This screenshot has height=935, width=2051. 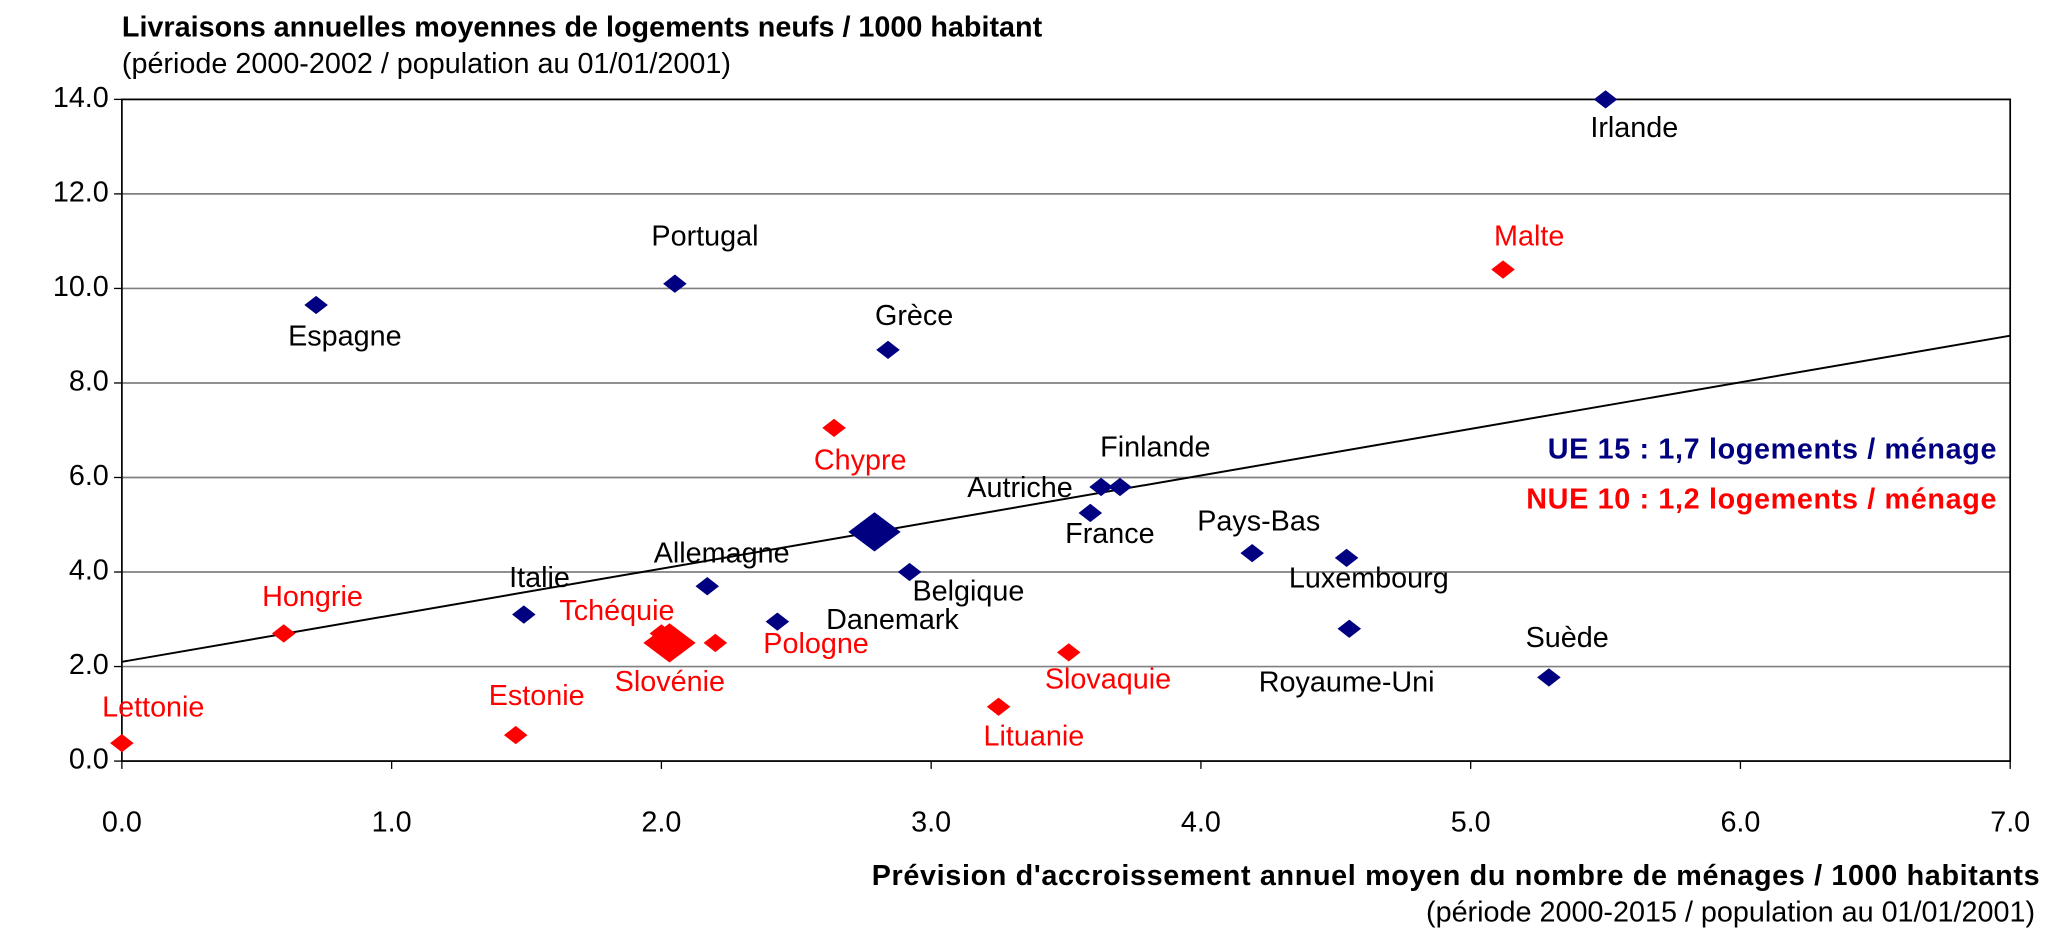 I want to click on x-tick-label: 0.0, so click(x=122, y=822).